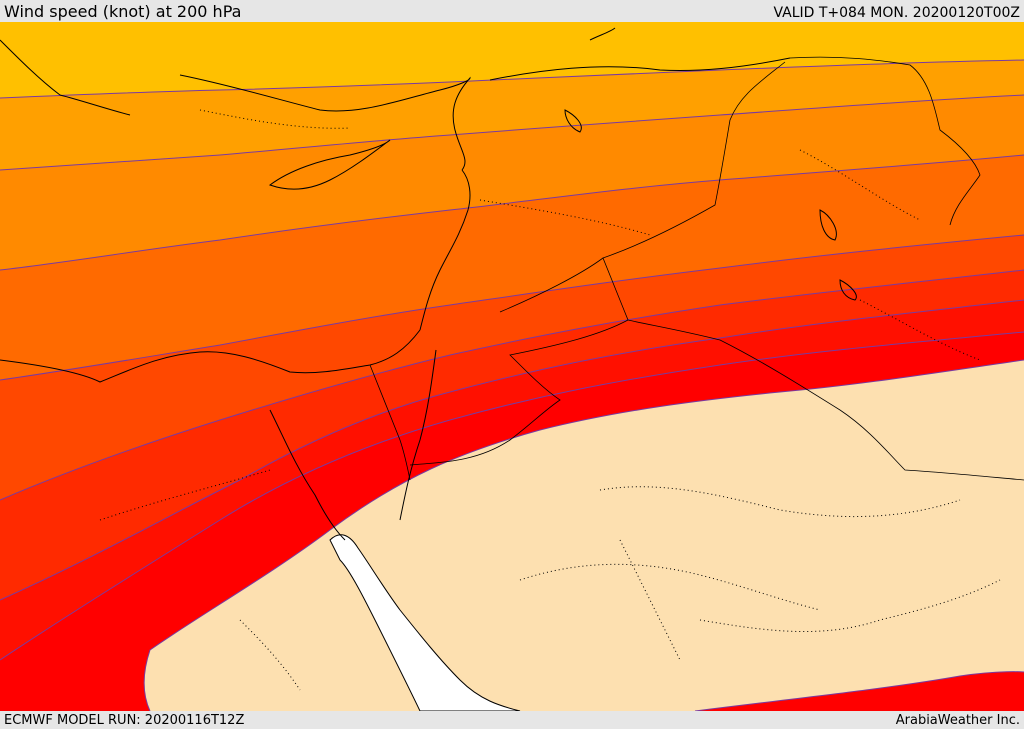  Describe the element at coordinates (710, 164) in the screenshot. I see `lakes` at that location.